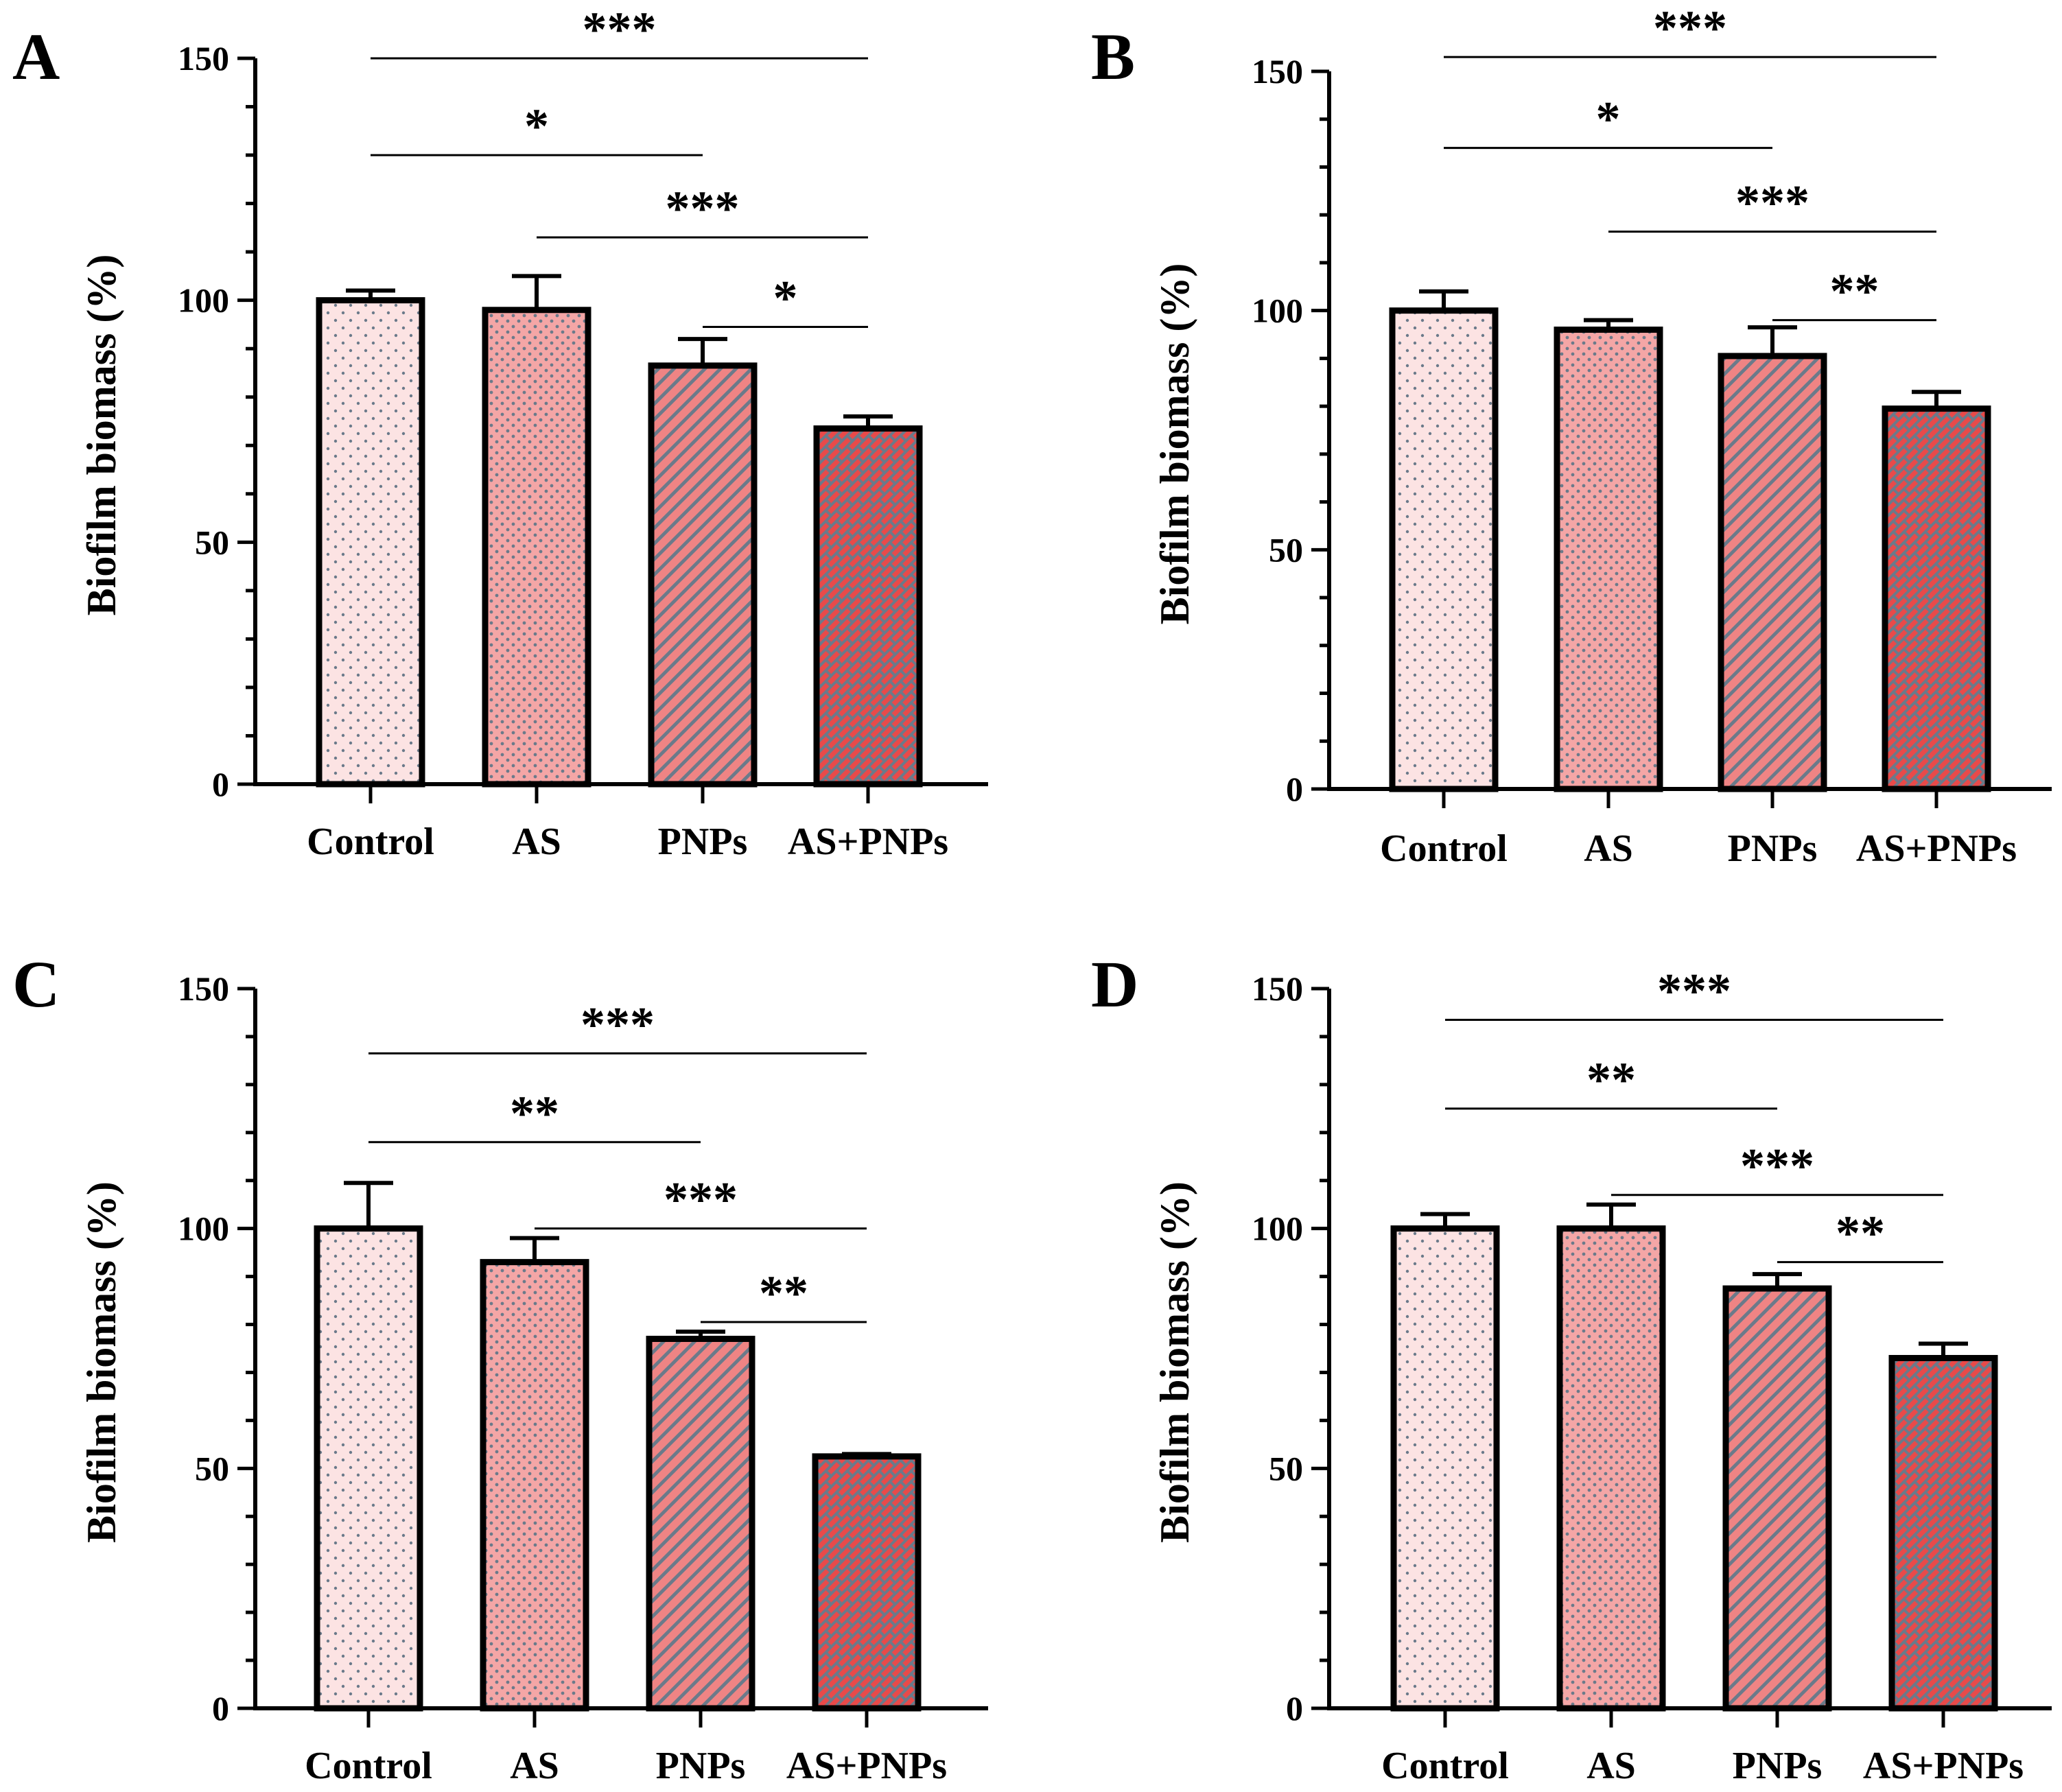 The image size is (2062, 1792). What do you see at coordinates (36, 57) in the screenshot?
I see `panel-letter: A` at bounding box center [36, 57].